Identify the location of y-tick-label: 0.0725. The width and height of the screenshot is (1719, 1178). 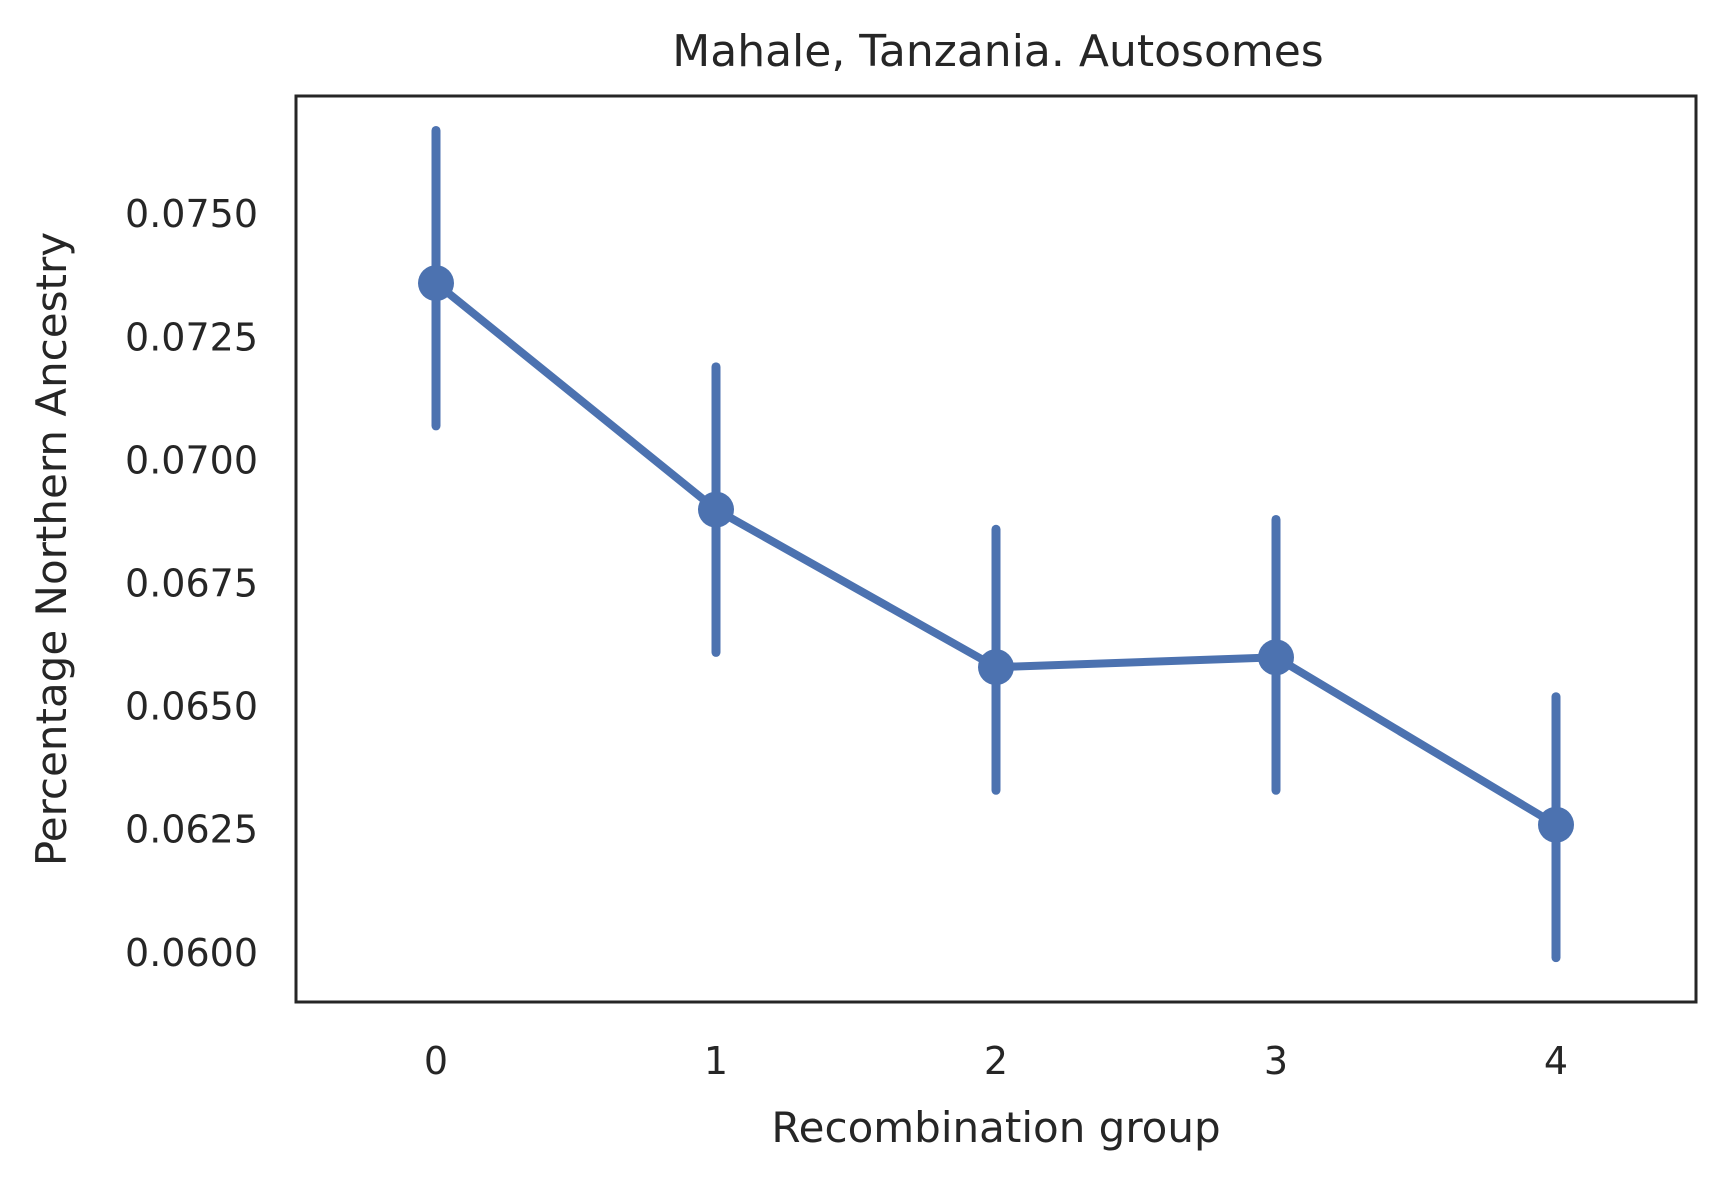
(191, 337).